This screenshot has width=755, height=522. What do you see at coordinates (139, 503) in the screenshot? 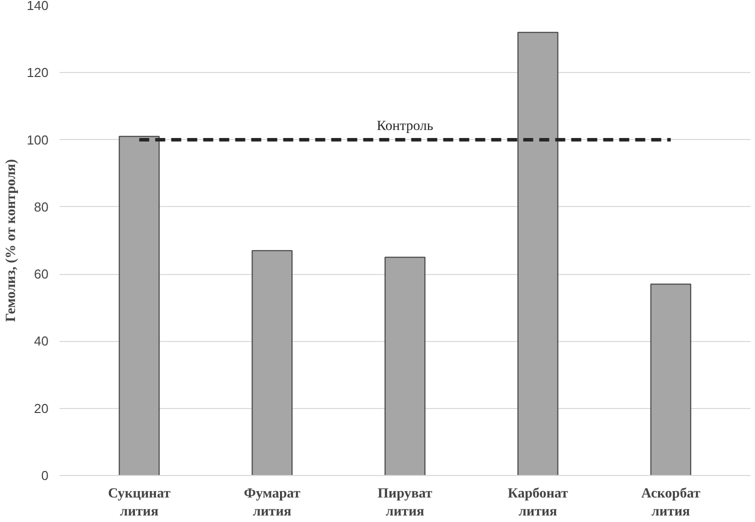
I see `x-tick-label: Сукцинат лития` at bounding box center [139, 503].